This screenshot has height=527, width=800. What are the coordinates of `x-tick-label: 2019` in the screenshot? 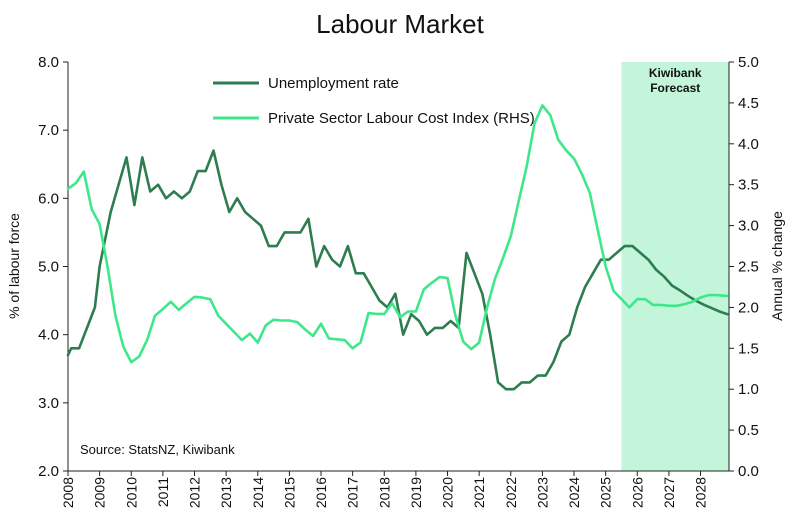 It's located at (416, 492).